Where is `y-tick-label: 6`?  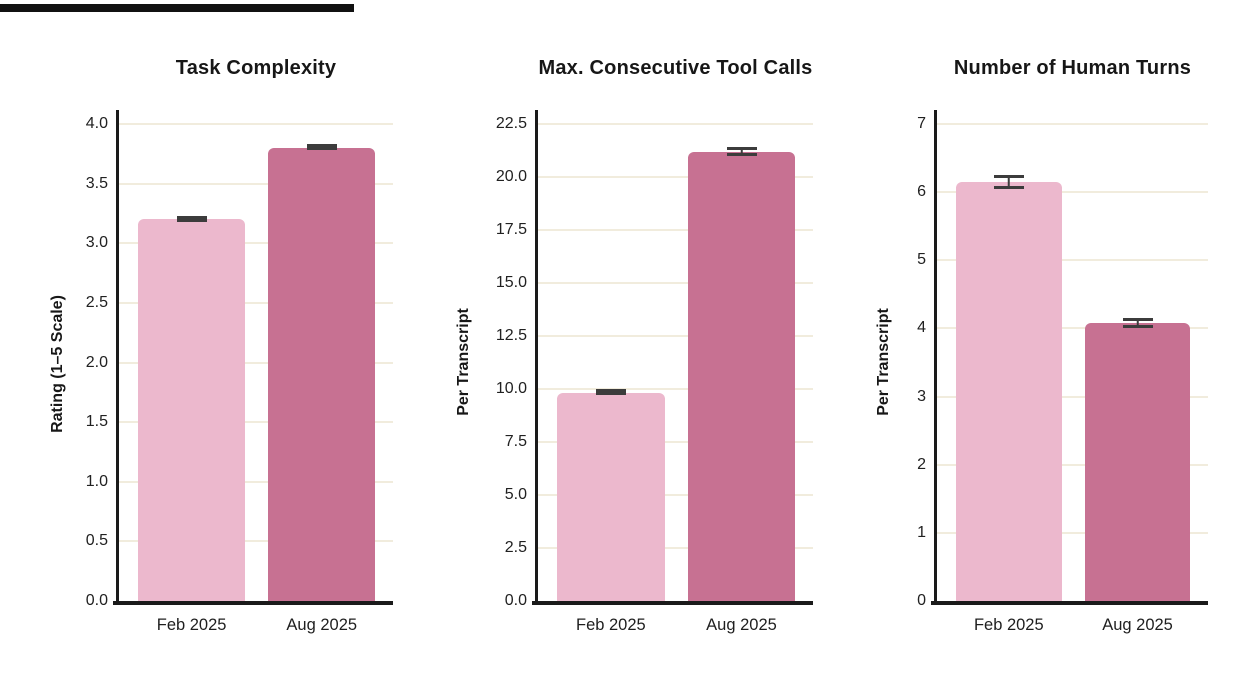
y-tick-label: 6 is located at coordinates (921, 192).